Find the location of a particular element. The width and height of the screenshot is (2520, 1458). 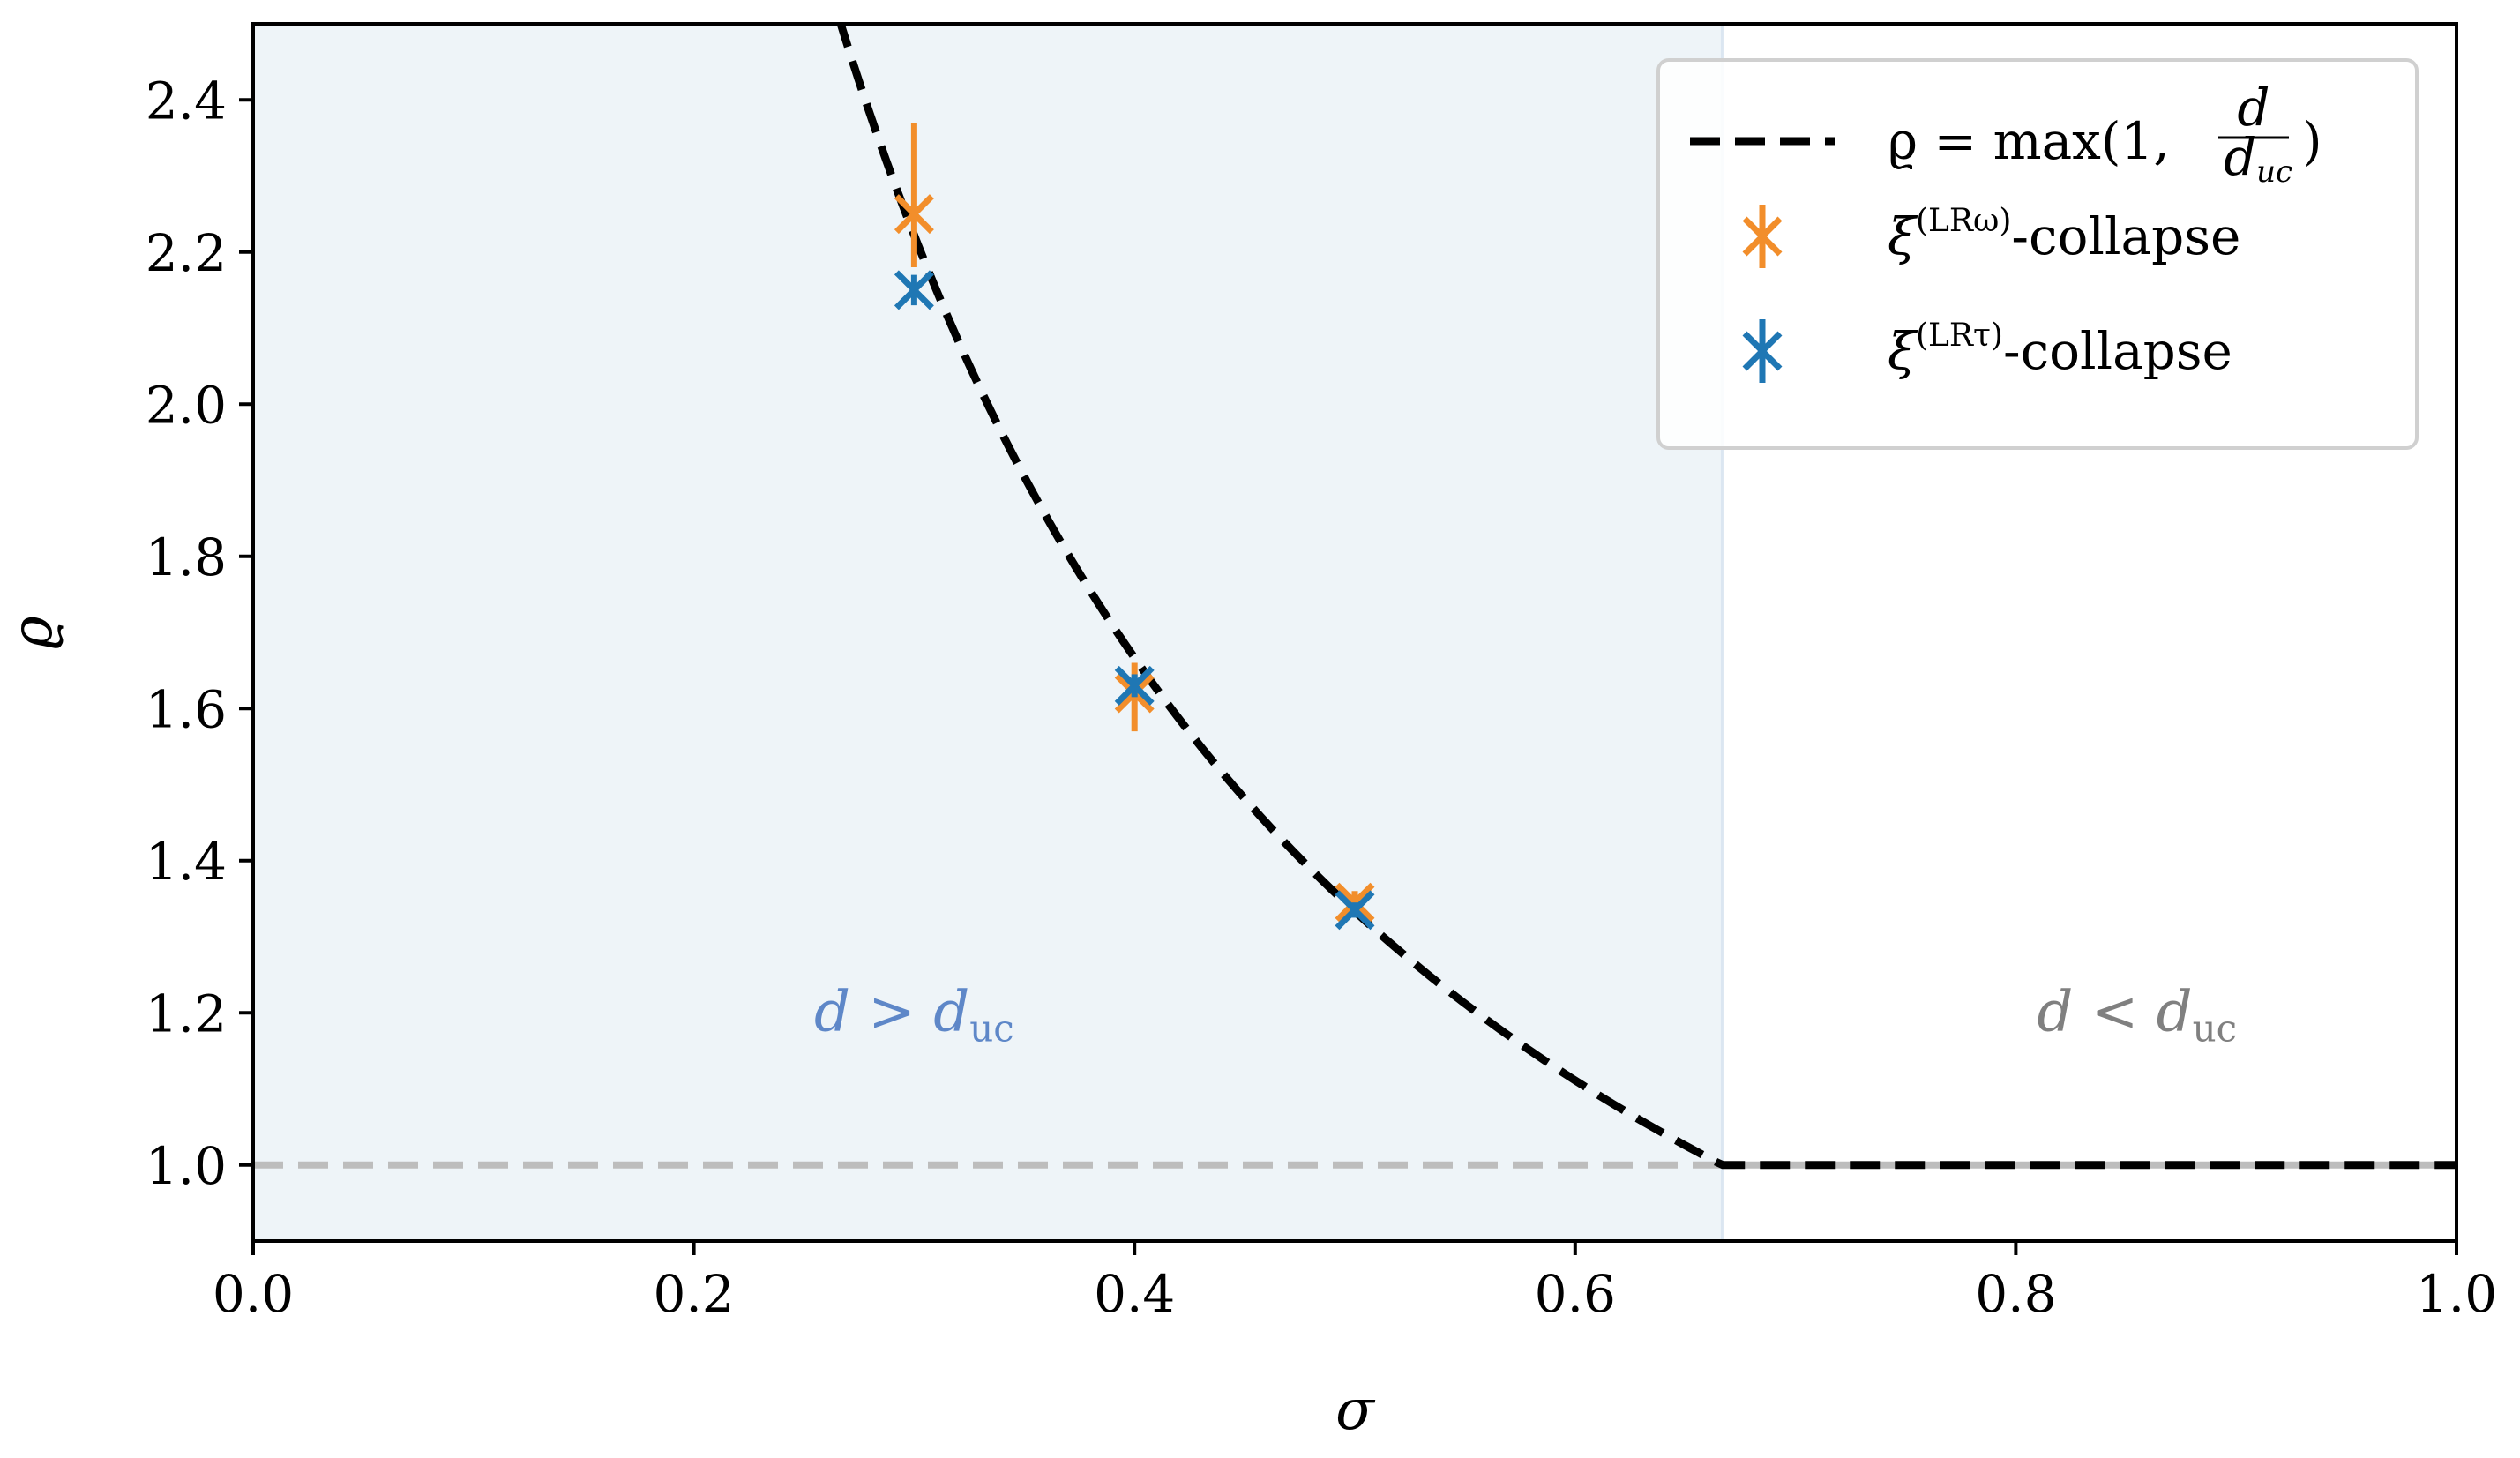

legend-frac-den-sub: uc is located at coordinates (2274, 172).